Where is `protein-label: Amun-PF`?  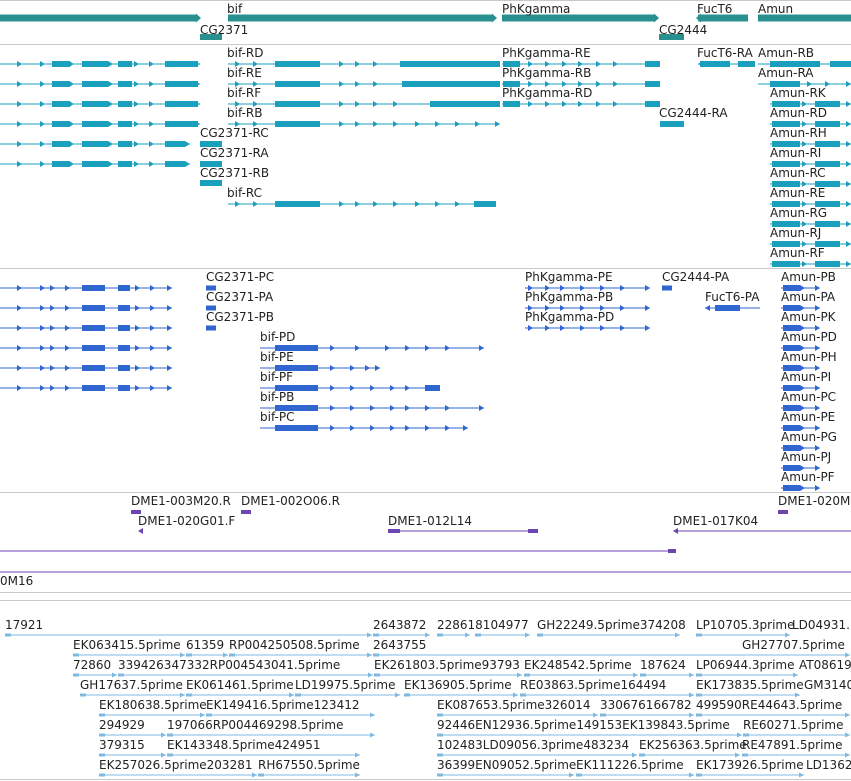 protein-label: Amun-PF is located at coordinates (808, 477).